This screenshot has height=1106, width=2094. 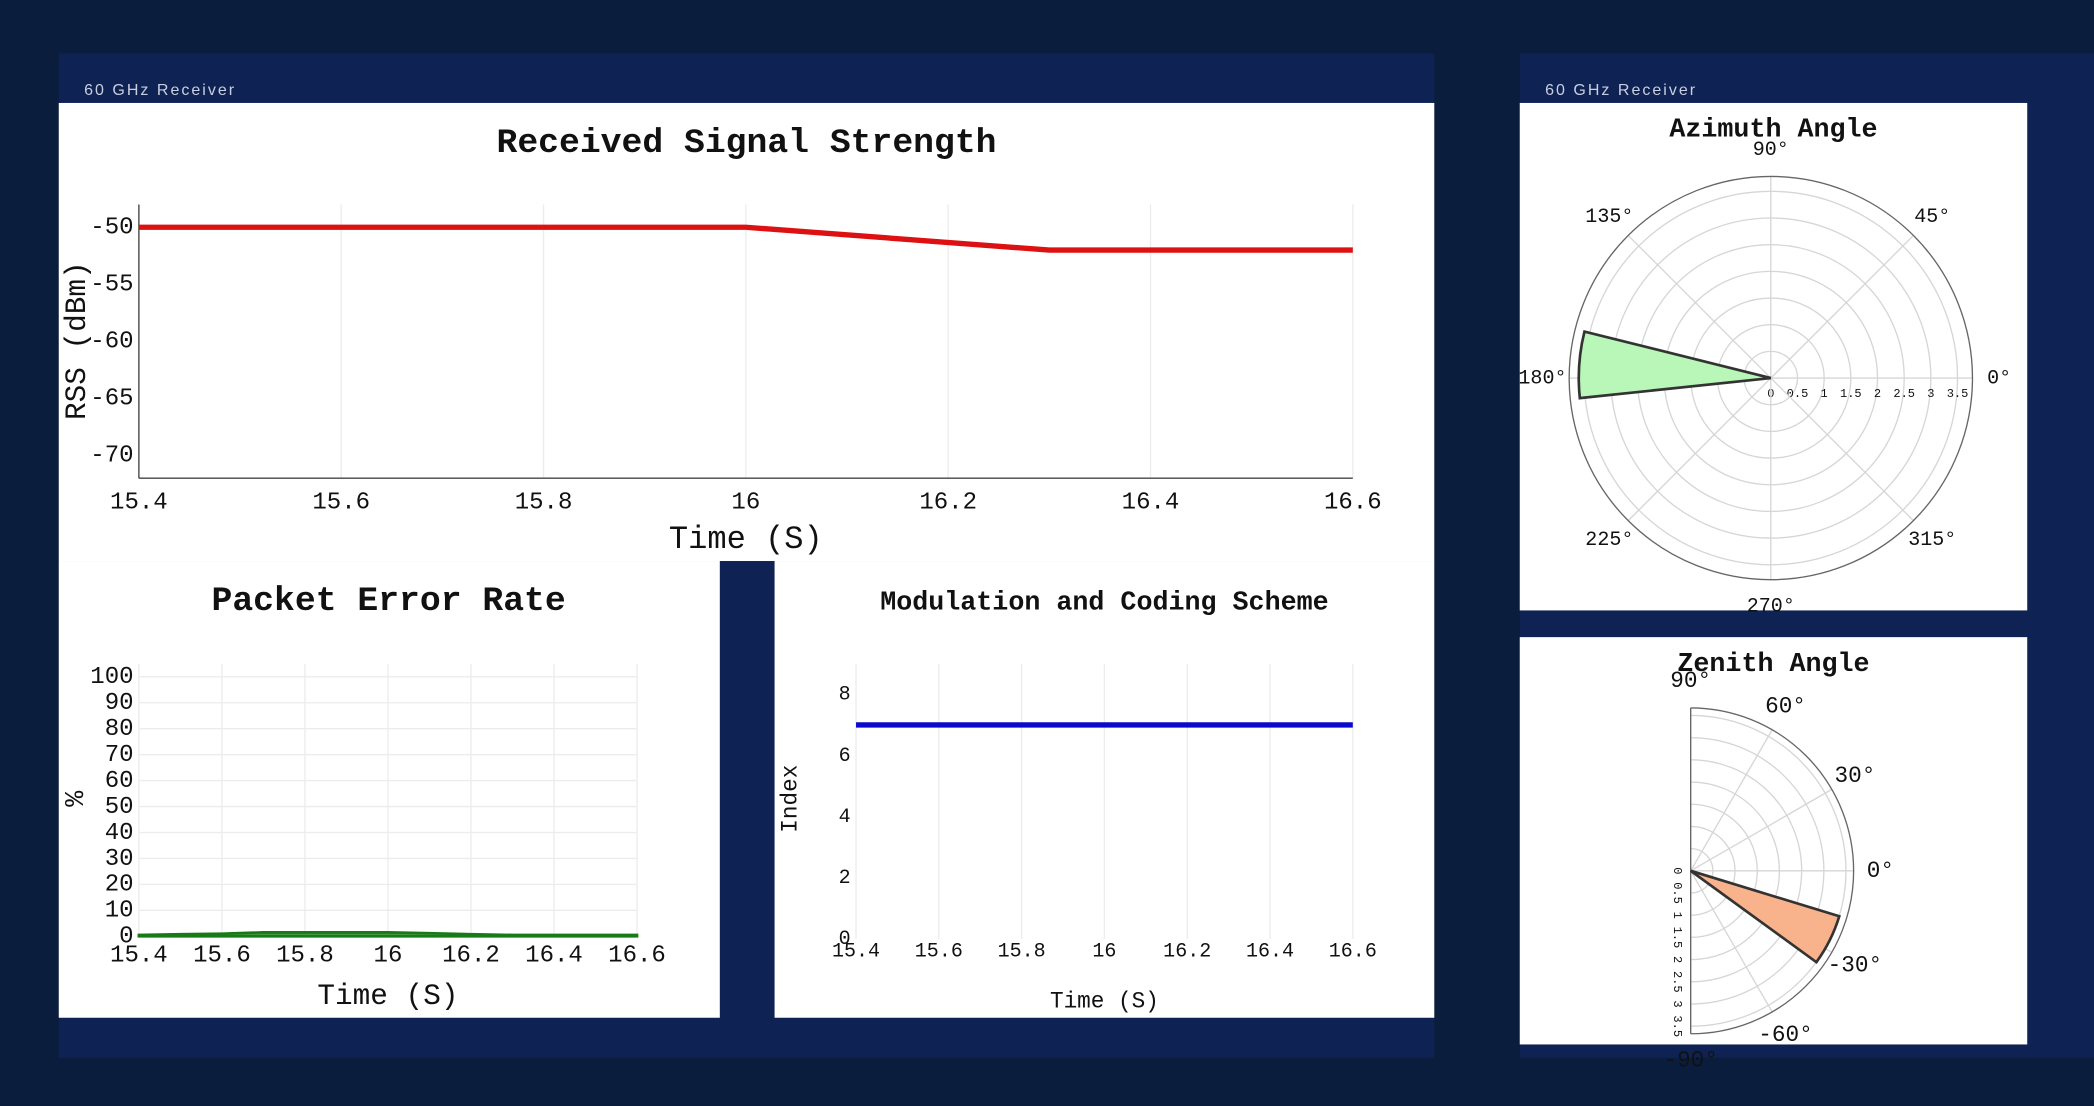 What do you see at coordinates (119, 859) in the screenshot?
I see `y-tick-label: 30` at bounding box center [119, 859].